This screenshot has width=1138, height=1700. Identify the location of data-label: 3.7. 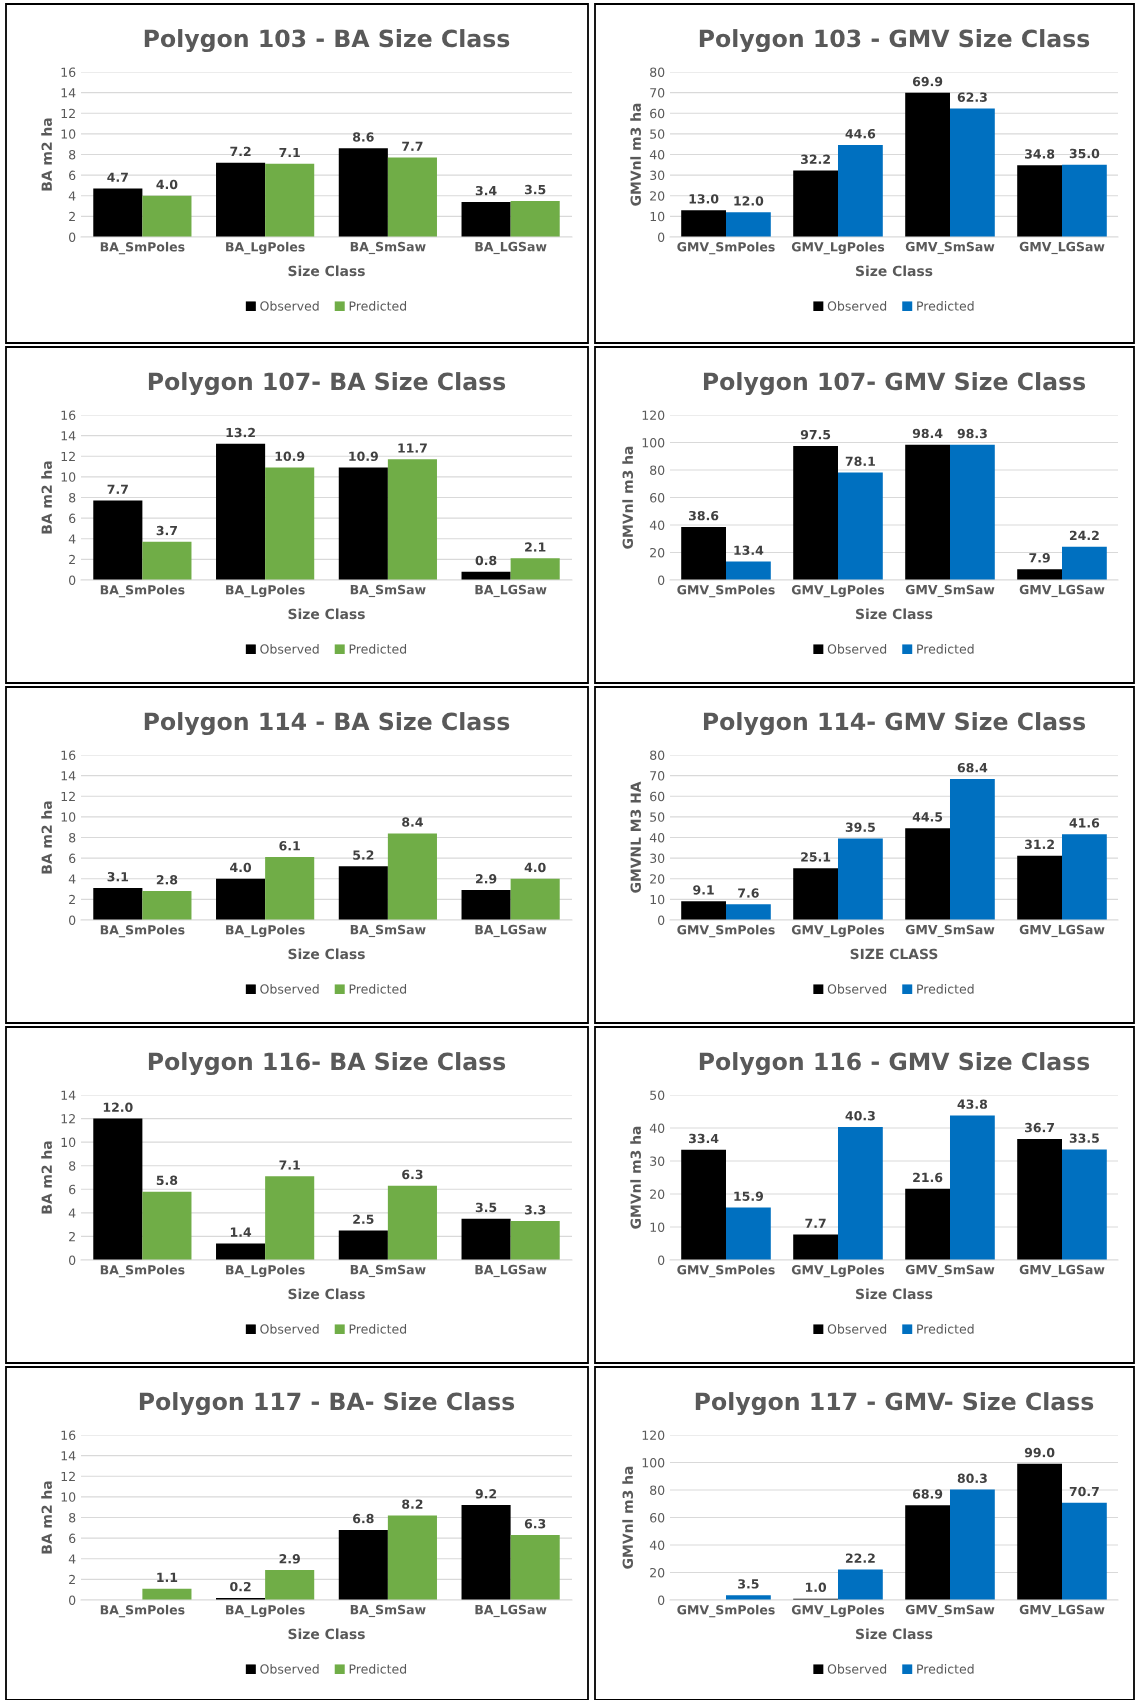
(166, 530).